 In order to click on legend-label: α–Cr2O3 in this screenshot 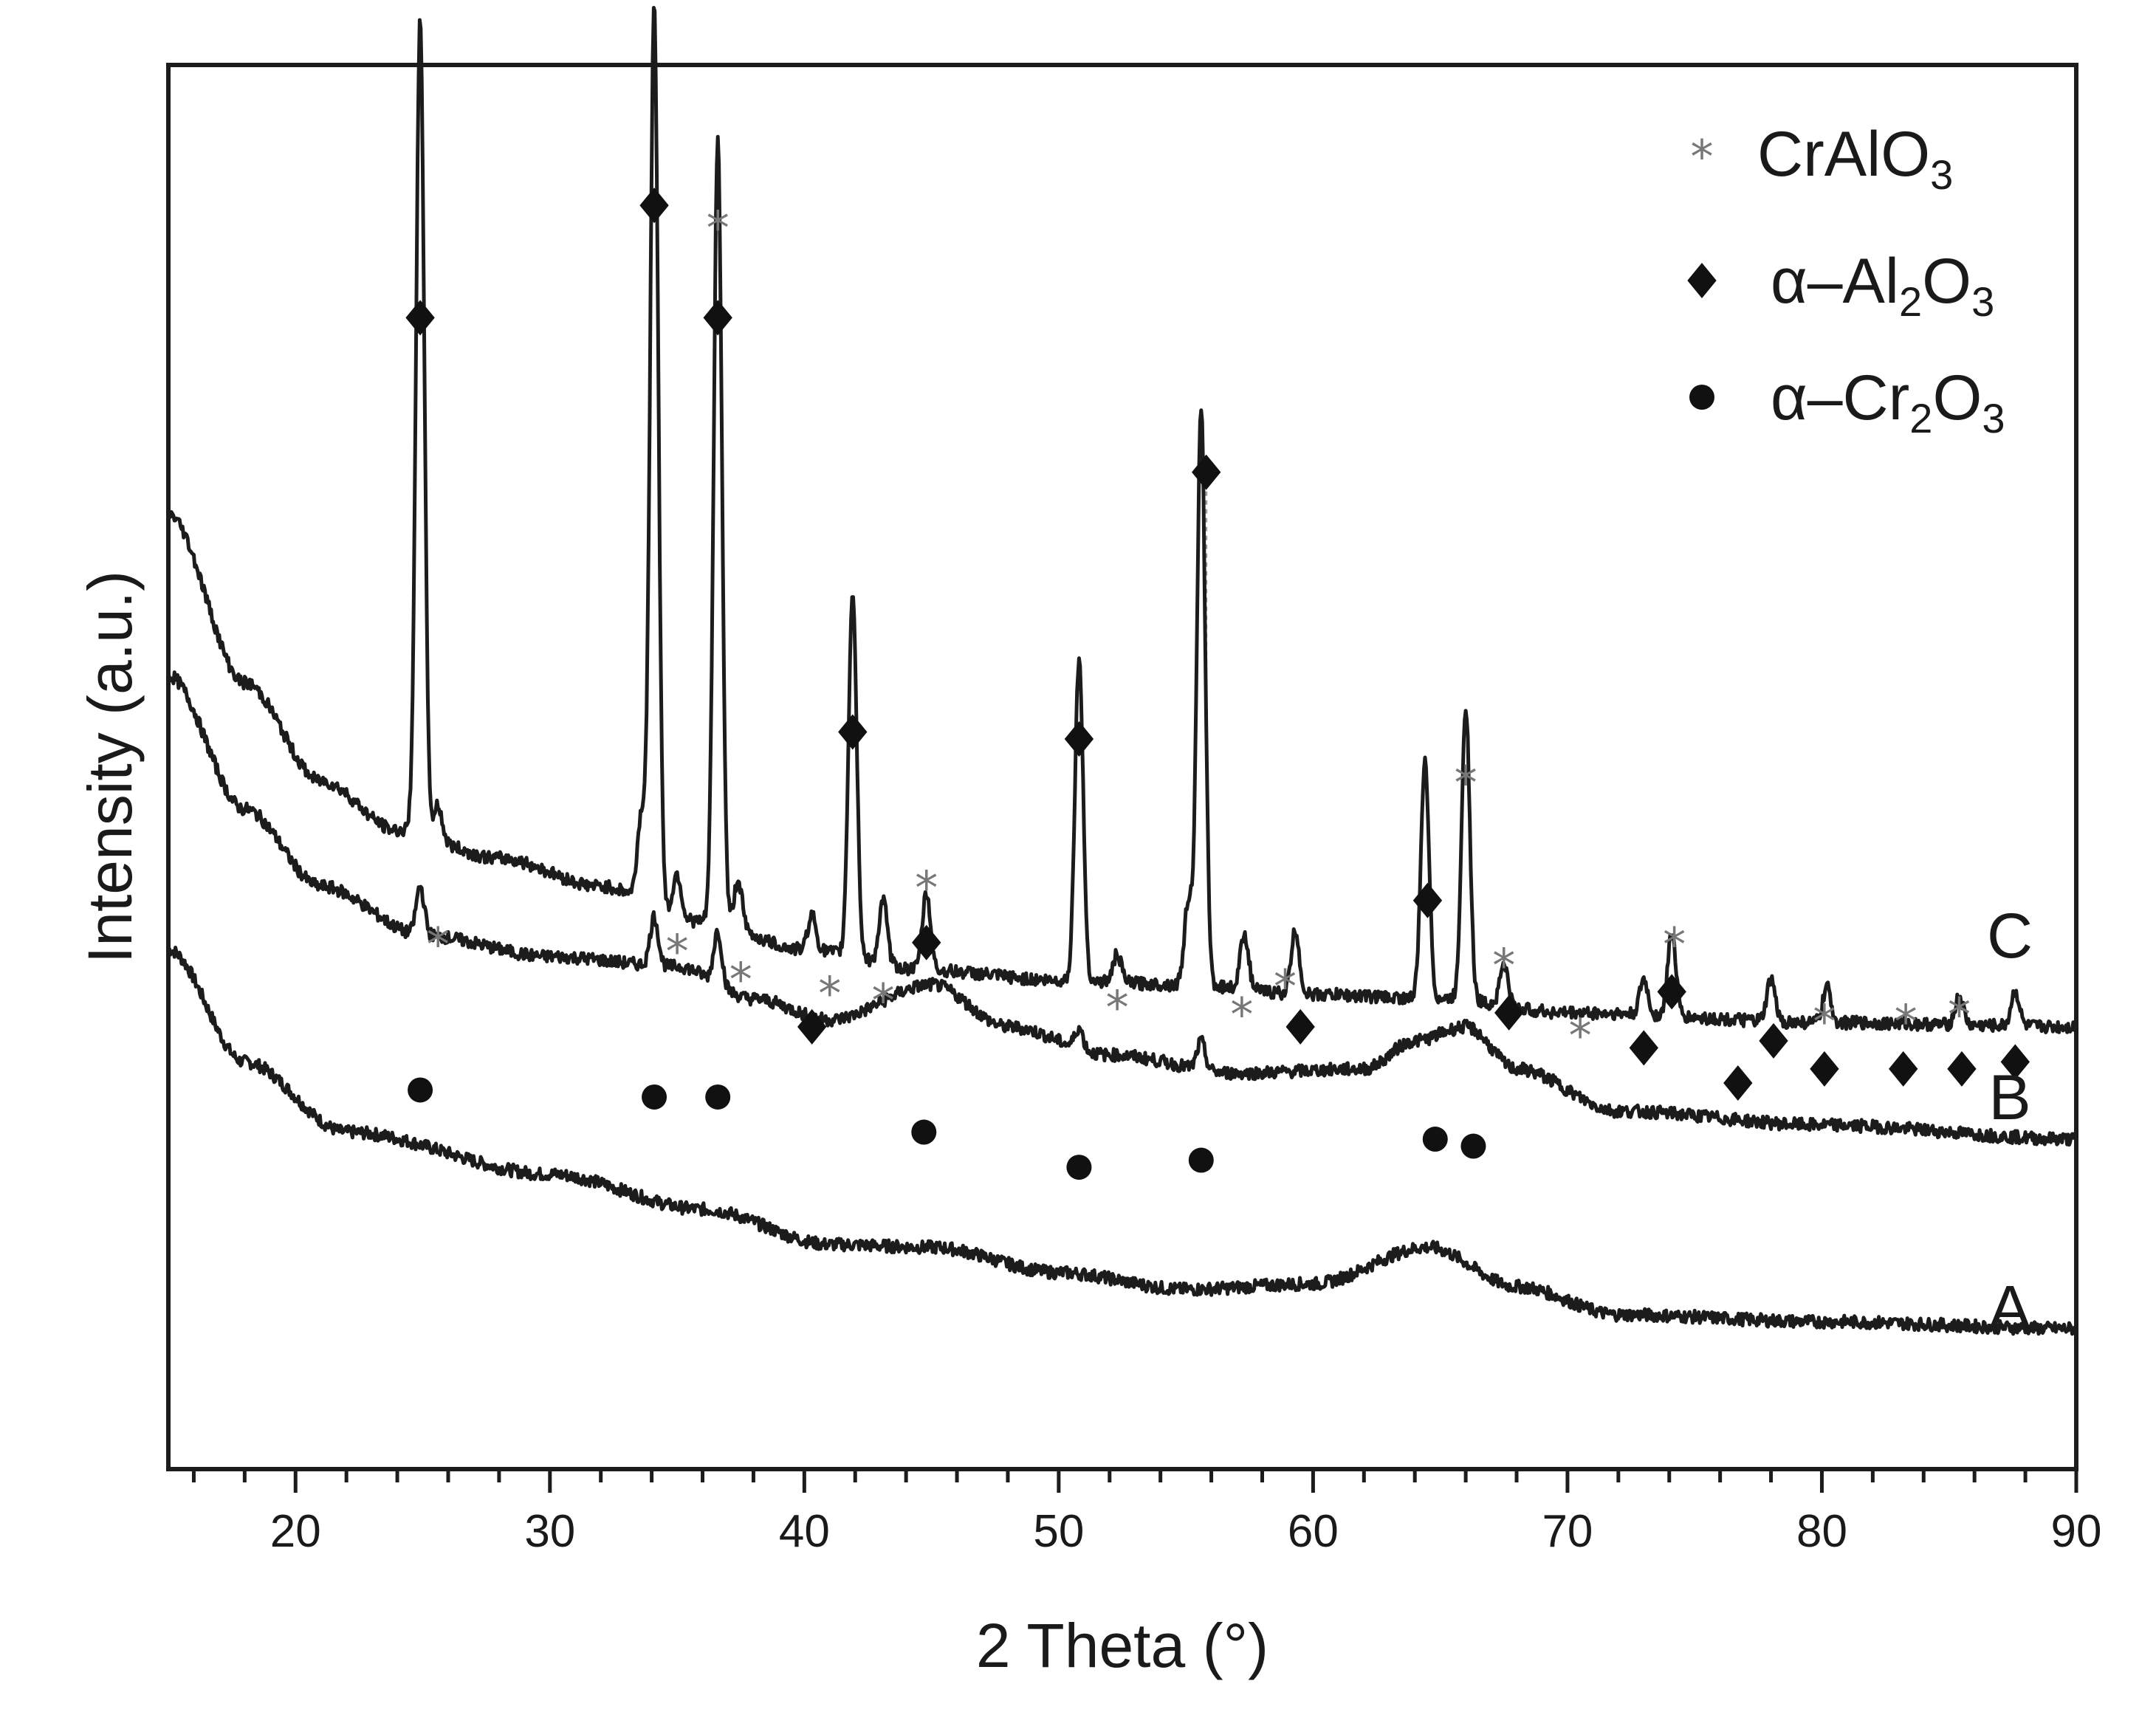, I will do `click(1888, 402)`.